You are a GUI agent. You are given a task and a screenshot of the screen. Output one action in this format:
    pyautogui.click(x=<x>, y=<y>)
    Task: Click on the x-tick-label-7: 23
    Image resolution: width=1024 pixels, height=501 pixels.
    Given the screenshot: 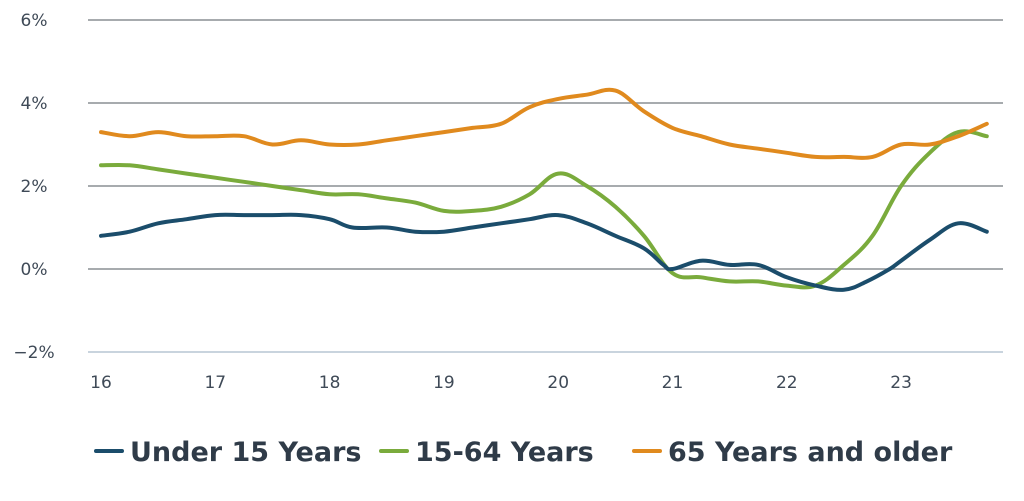 What is the action you would take?
    pyautogui.click(x=901, y=383)
    